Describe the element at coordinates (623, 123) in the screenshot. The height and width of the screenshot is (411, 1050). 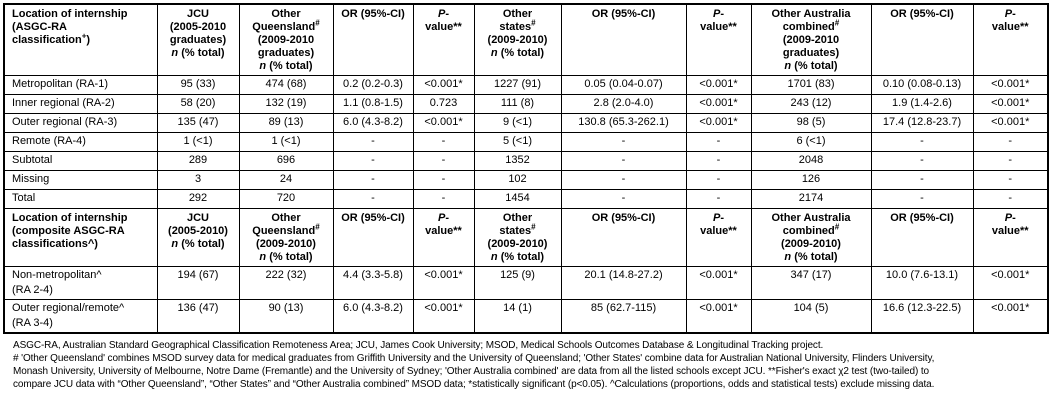
I see `data-cell: 130.8 (65.3-262.1)` at that location.